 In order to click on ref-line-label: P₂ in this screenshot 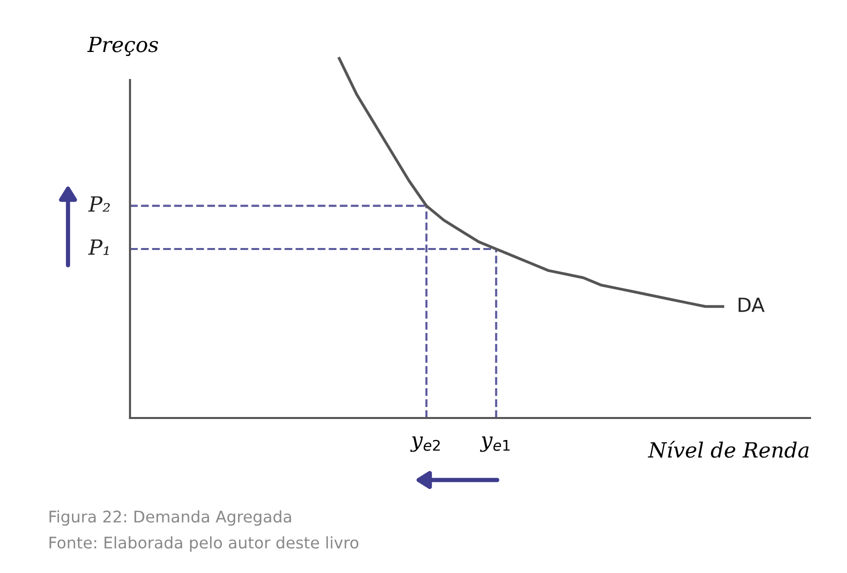, I will do `click(99, 204)`.